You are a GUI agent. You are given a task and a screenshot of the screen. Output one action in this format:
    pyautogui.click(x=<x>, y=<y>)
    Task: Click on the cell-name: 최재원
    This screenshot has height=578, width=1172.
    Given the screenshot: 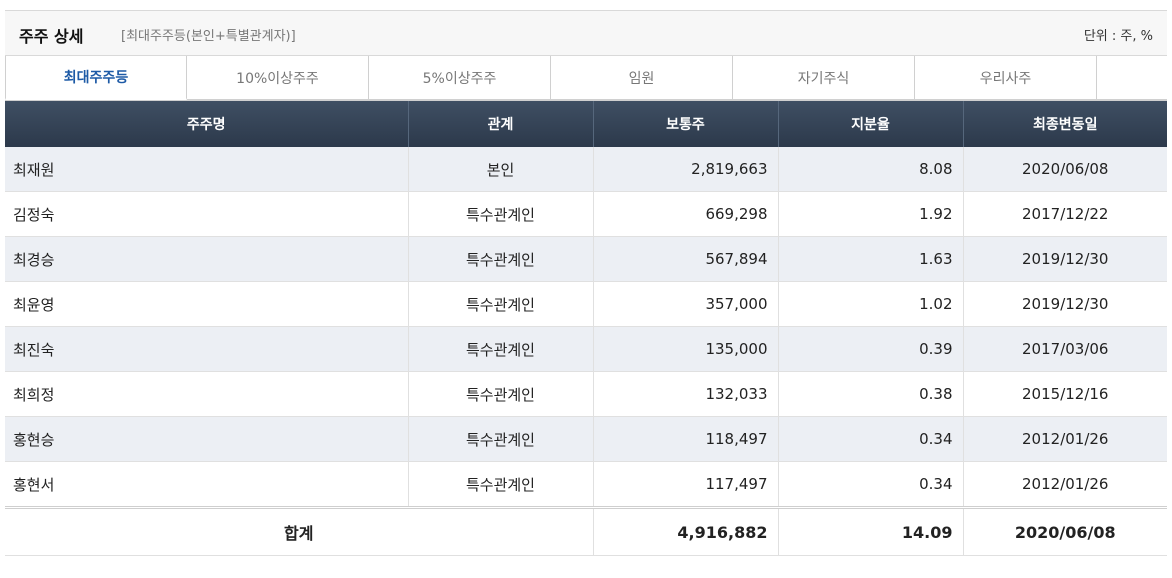 What is the action you would take?
    pyautogui.click(x=207, y=169)
    